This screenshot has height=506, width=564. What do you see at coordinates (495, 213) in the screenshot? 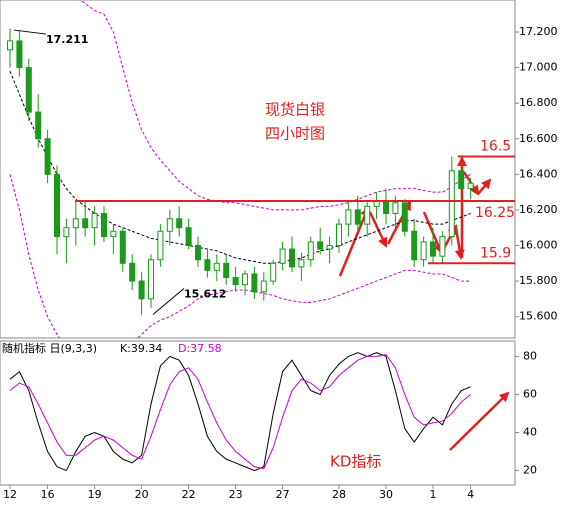
I see `level-label: 16.25` at bounding box center [495, 213].